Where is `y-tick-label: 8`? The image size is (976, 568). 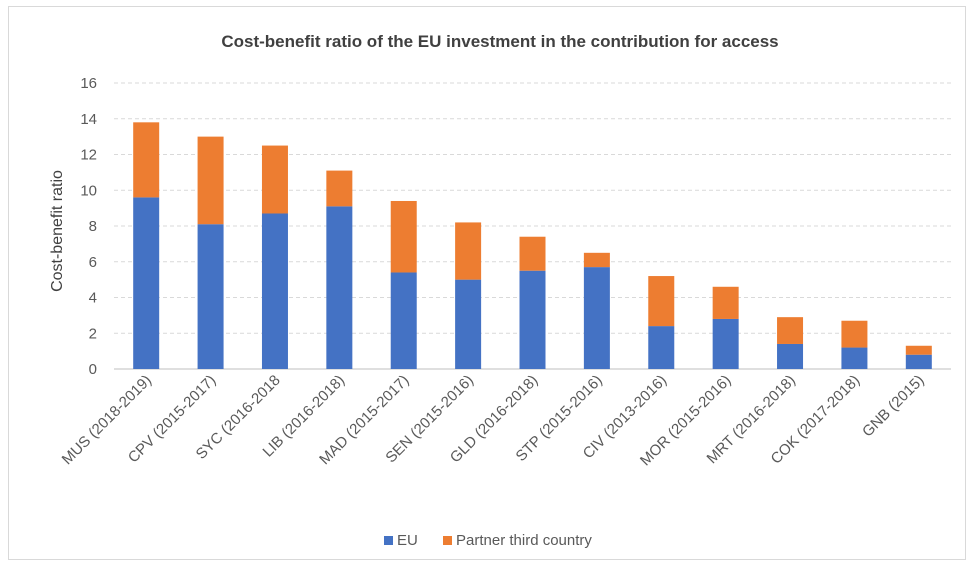 y-tick-label: 8 is located at coordinates (93, 226).